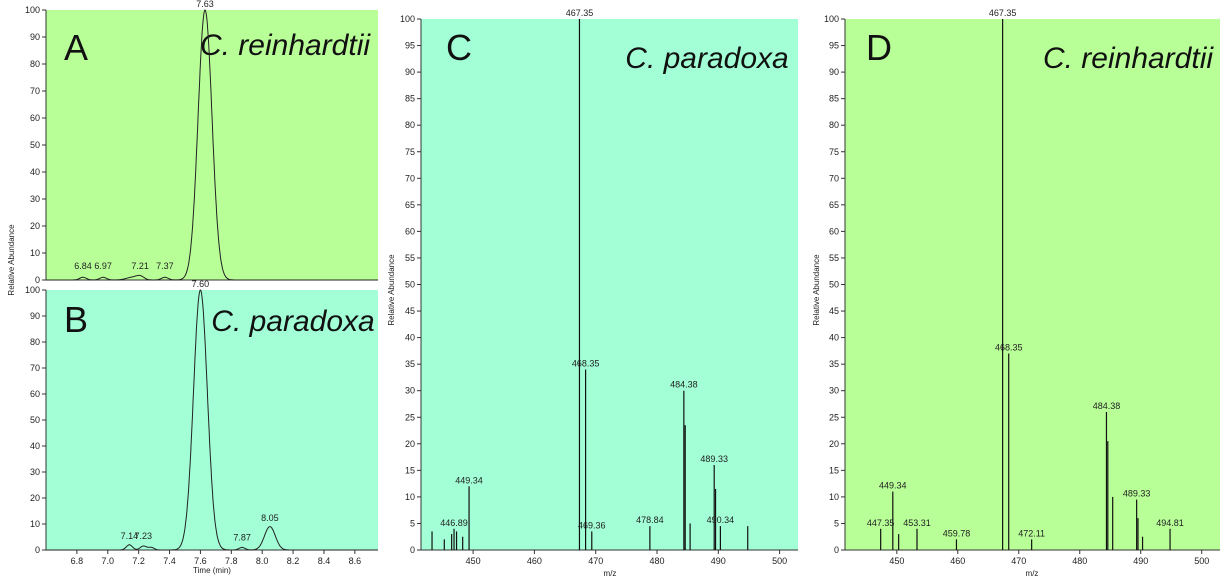  Describe the element at coordinates (205, 4) in the screenshot. I see `peak-label: 7.63` at that location.